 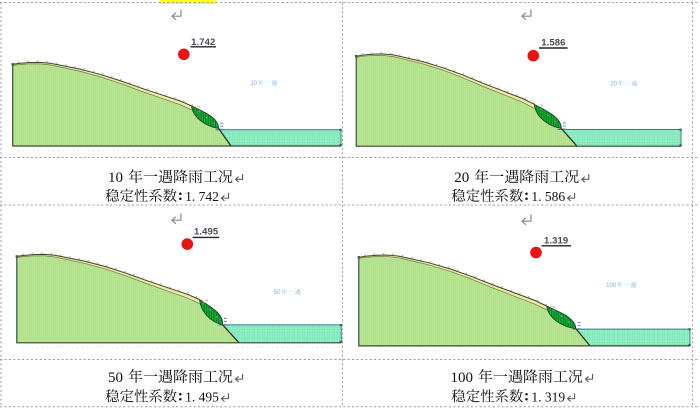 I want to click on svg-text: 1.586, so click(x=553, y=42).